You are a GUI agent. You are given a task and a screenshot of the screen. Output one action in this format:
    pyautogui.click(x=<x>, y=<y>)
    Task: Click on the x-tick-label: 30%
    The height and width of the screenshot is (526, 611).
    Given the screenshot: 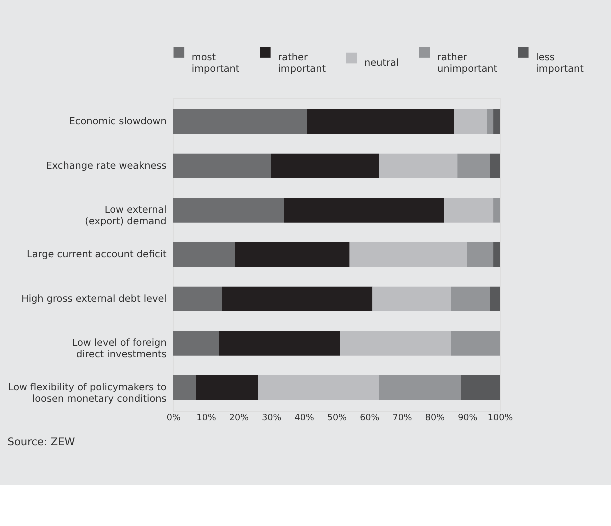 What is the action you would take?
    pyautogui.click(x=272, y=418)
    